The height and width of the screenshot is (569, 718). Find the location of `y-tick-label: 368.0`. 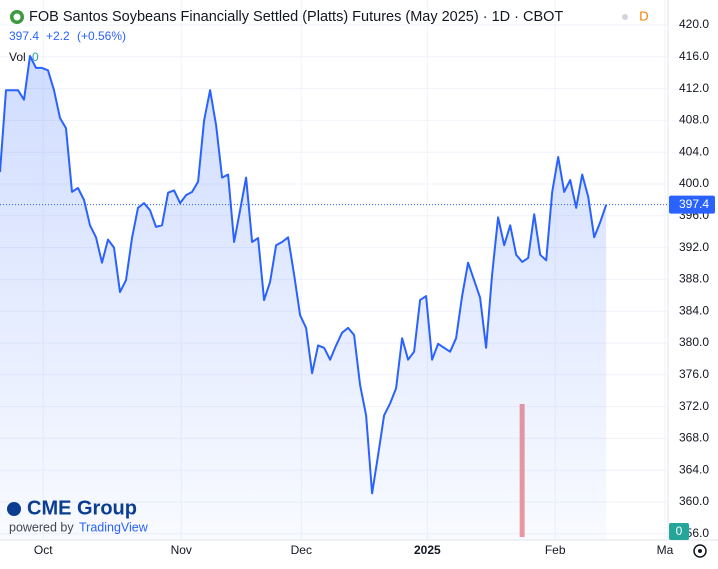

y-tick-label: 368.0 is located at coordinates (694, 438).